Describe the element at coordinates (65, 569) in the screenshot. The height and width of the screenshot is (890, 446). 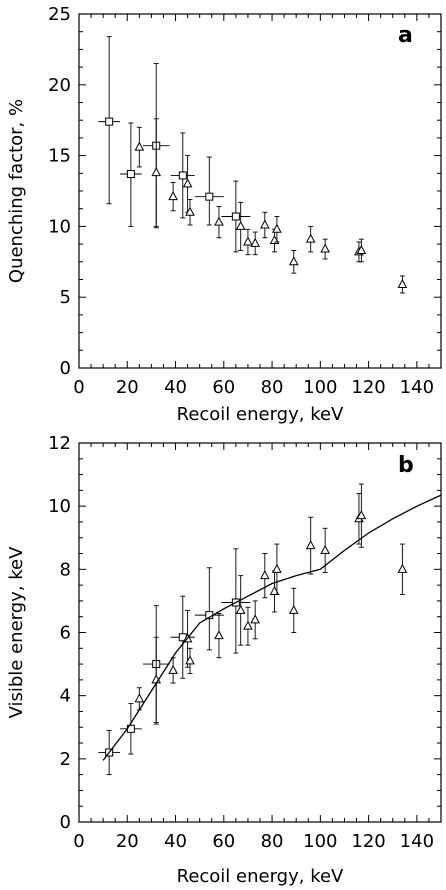
I see `y-tick-label: 8` at that location.